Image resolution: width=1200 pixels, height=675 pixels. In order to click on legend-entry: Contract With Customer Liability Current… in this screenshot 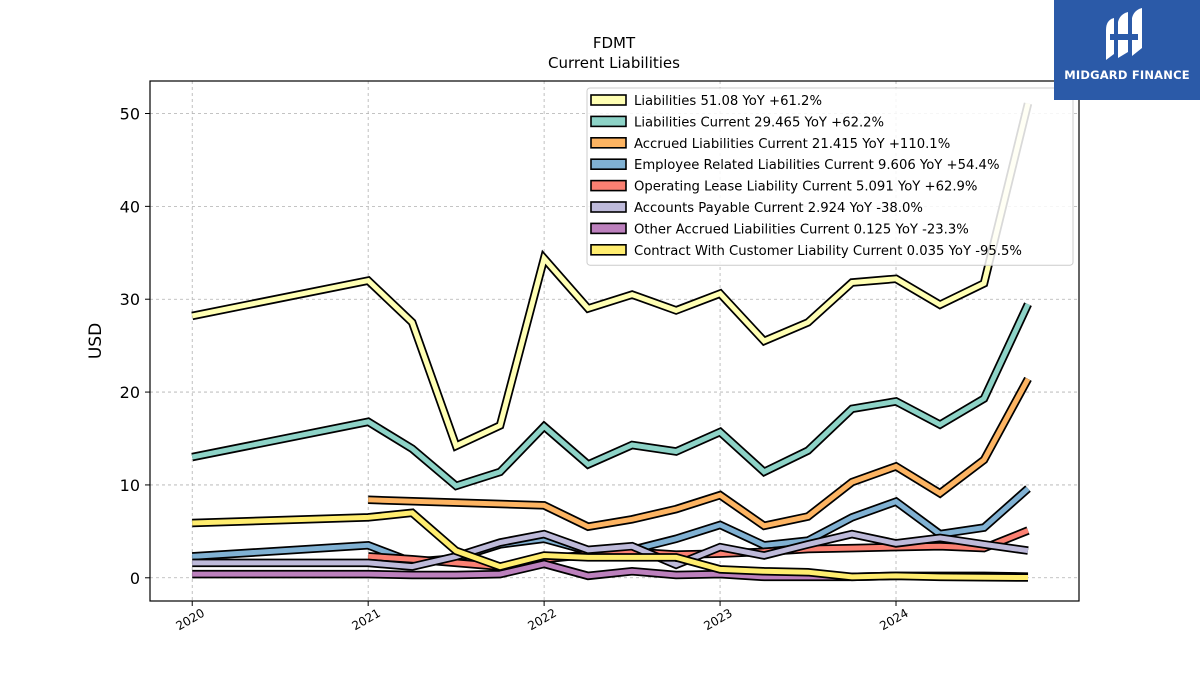, I will do `click(828, 251)`.